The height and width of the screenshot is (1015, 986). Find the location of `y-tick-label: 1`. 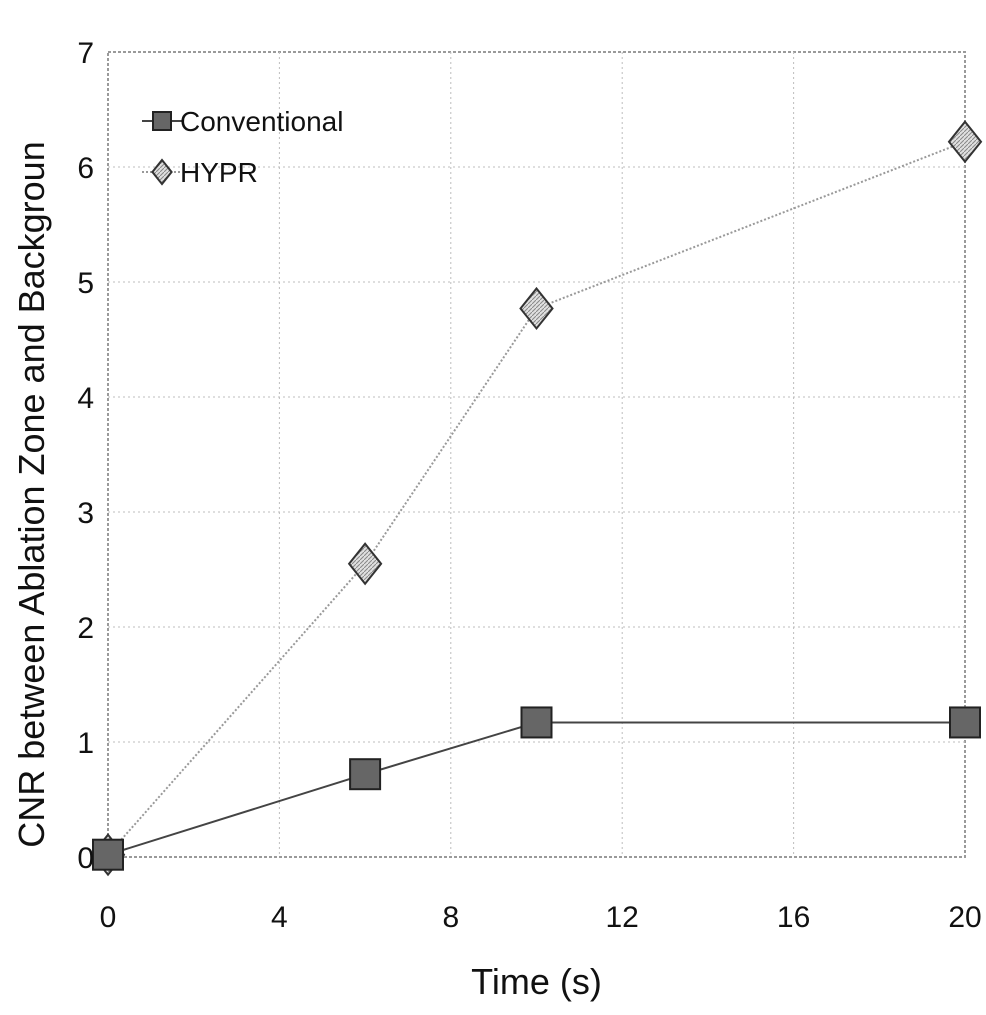

y-tick-label: 1 is located at coordinates (85, 743).